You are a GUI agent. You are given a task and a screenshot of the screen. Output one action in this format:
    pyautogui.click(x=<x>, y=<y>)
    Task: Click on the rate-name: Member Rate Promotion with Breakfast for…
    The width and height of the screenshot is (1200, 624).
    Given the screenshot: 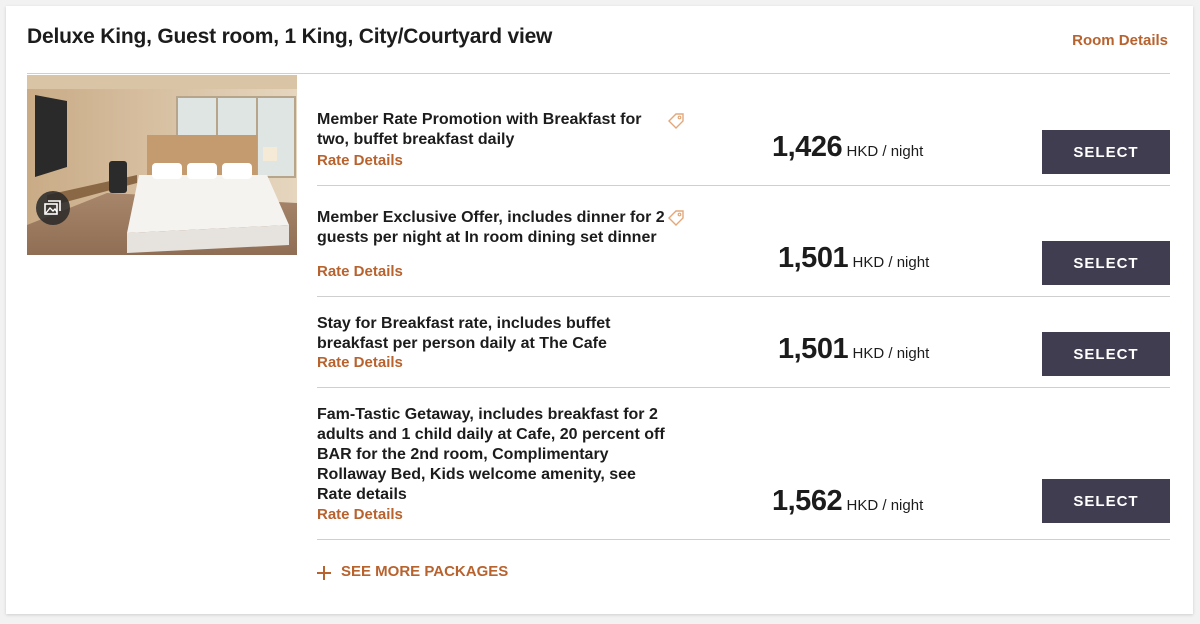 What is the action you would take?
    pyautogui.click(x=479, y=129)
    